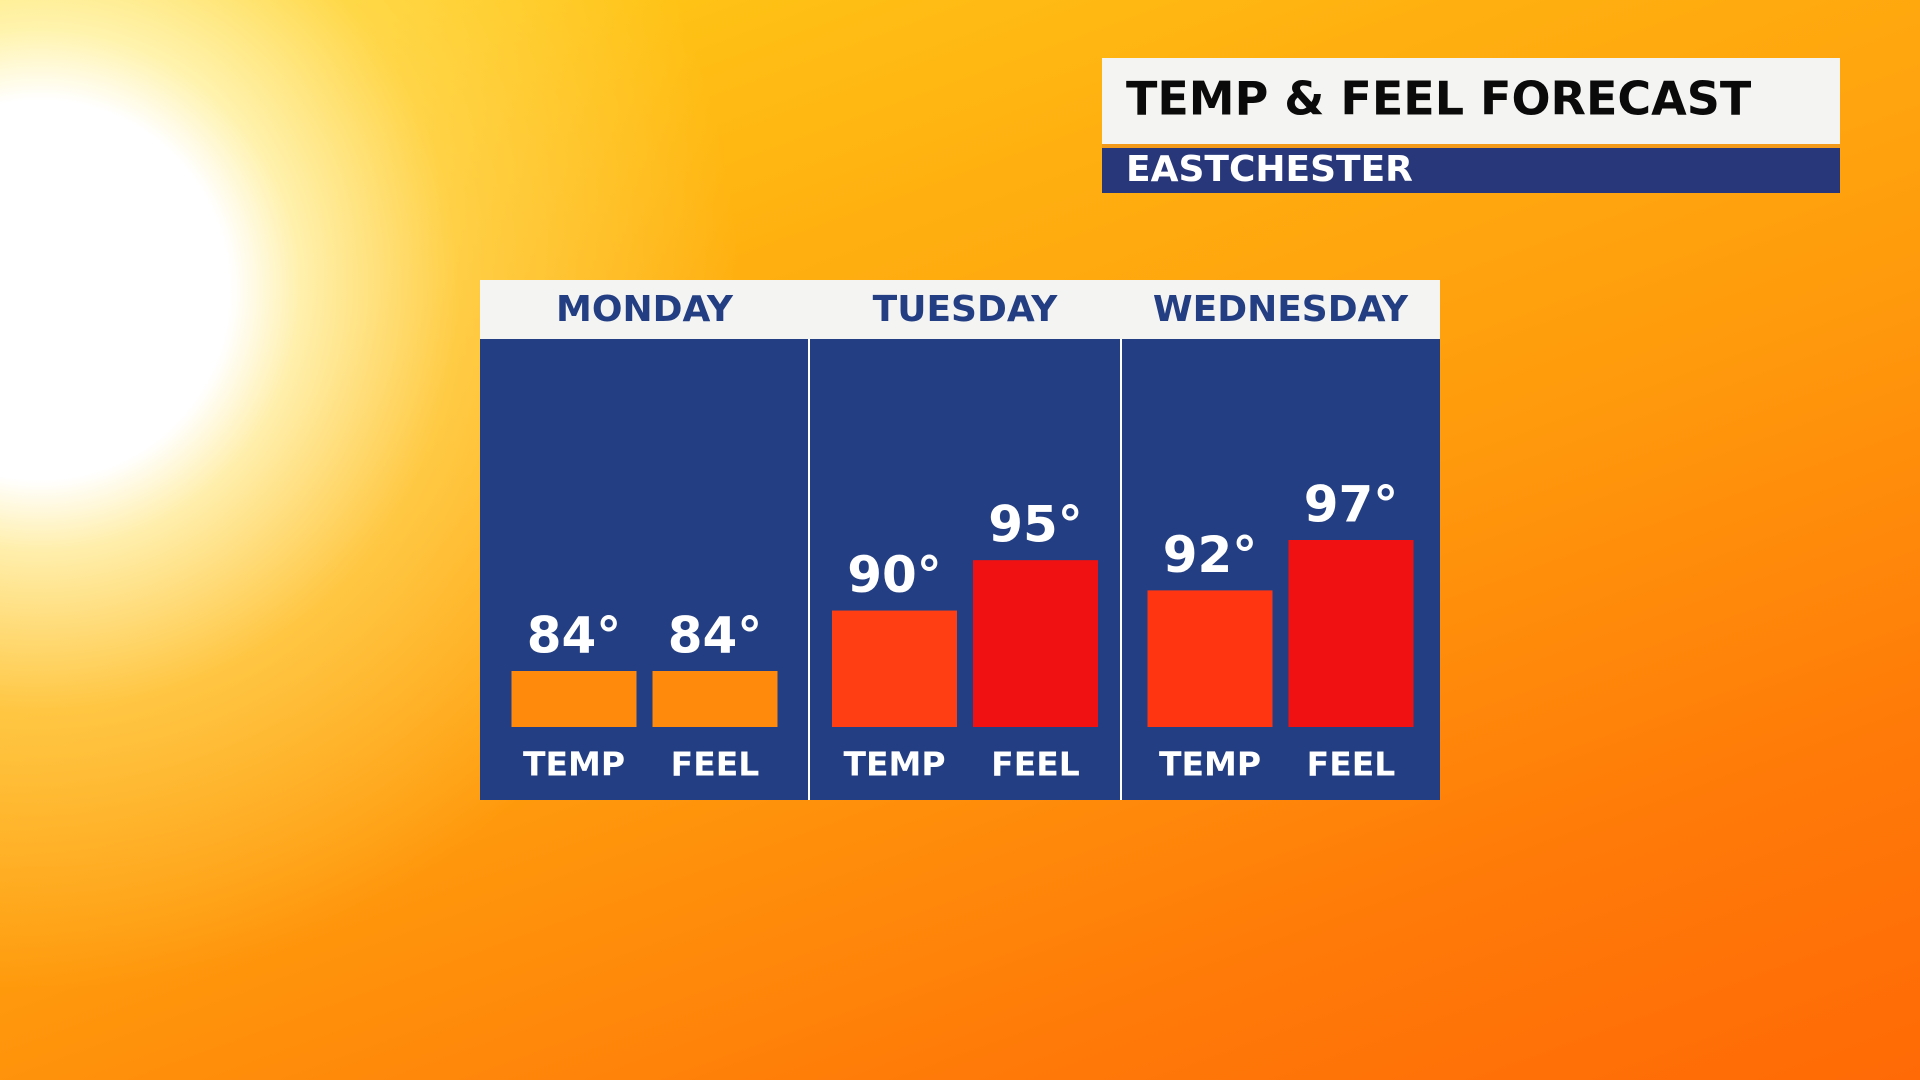 The height and width of the screenshot is (1080, 1920). I want to click on value-label: 90°, so click(894, 575).